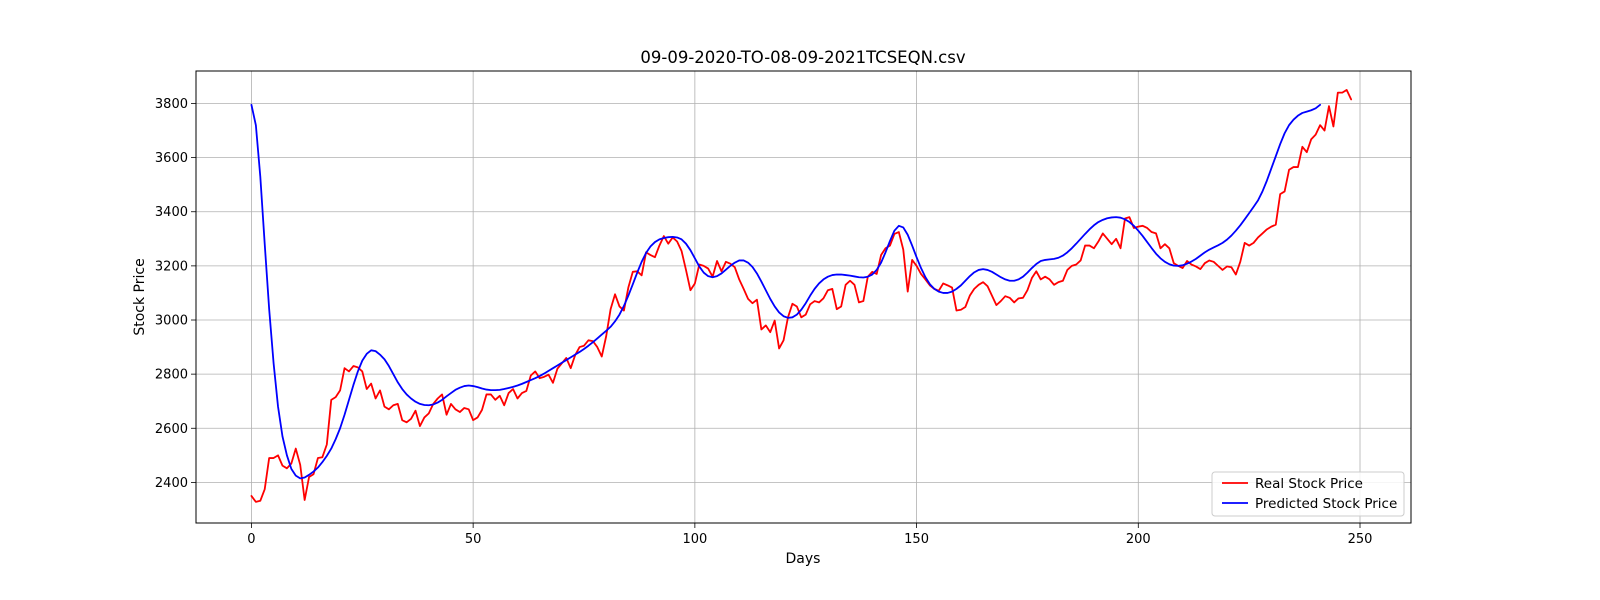  Describe the element at coordinates (694, 539) in the screenshot. I see `x-tick-label: 100` at that location.